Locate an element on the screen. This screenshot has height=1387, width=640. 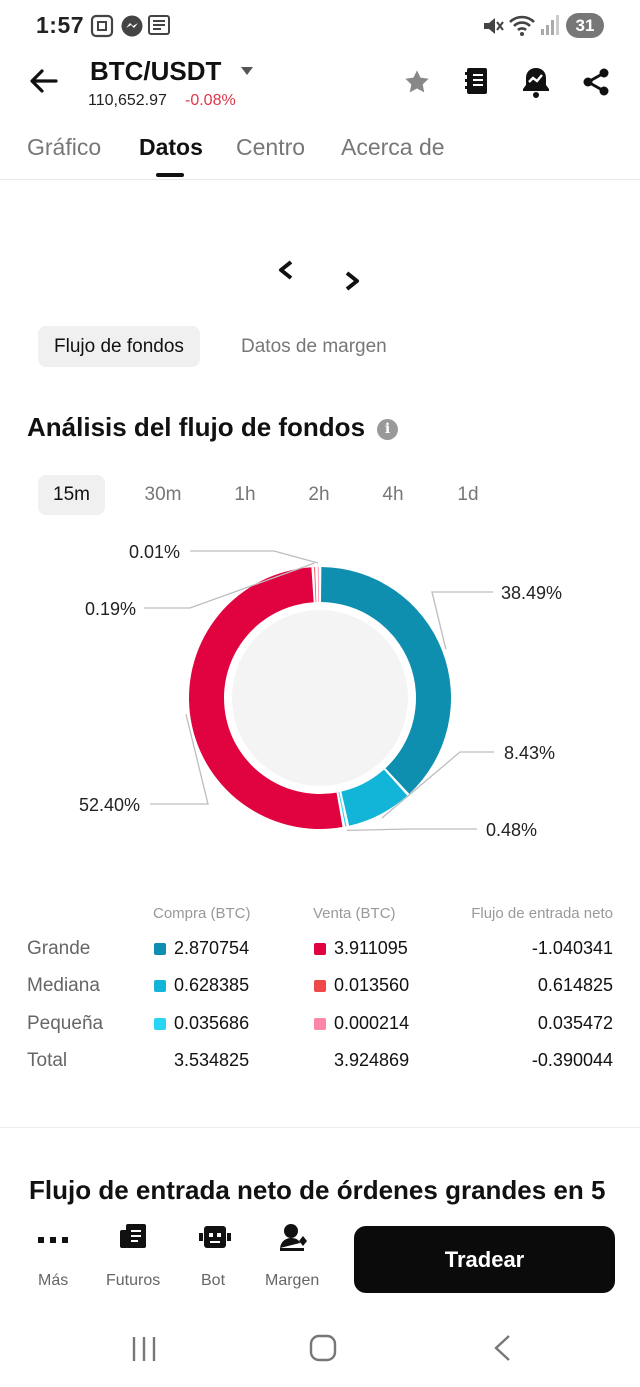
tab-centro: Centro is located at coordinates (271, 147).